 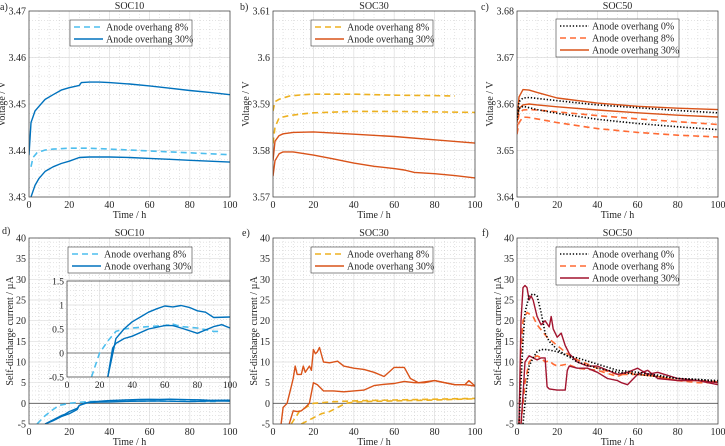 I want to click on y-tick-label: 3.46, so click(x=18, y=58).